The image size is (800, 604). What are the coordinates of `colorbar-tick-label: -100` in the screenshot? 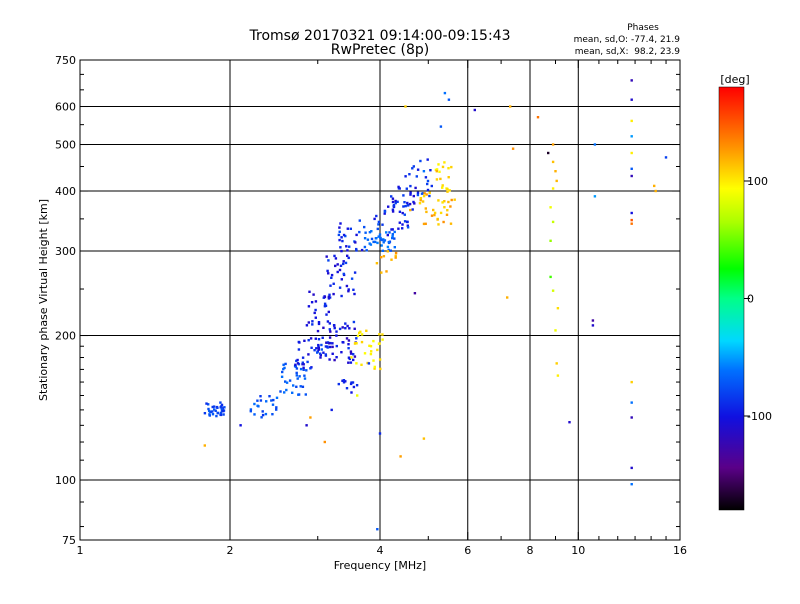 It's located at (759, 416).